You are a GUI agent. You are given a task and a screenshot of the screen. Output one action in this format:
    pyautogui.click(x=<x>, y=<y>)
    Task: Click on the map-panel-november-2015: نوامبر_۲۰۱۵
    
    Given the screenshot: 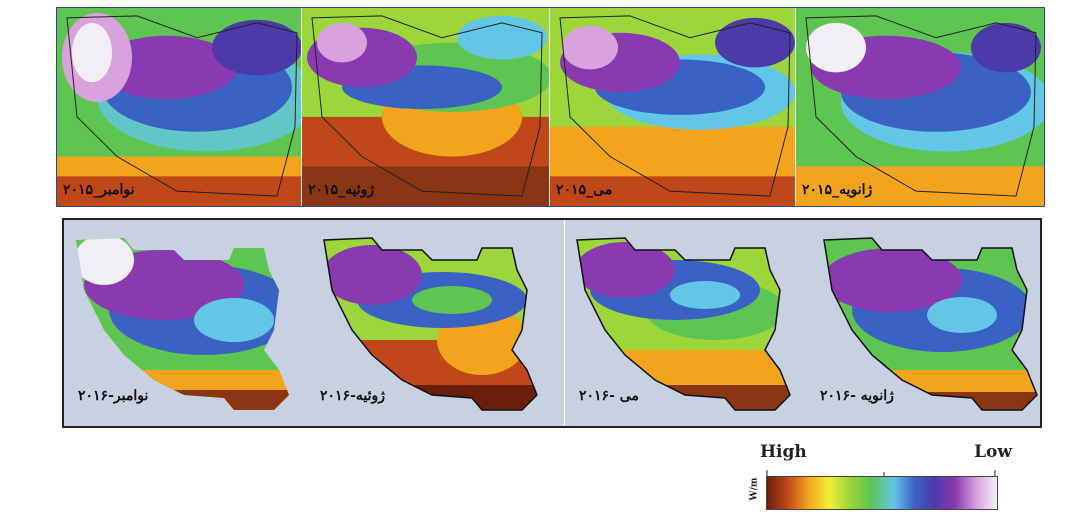 What is the action you would take?
    pyautogui.click(x=179, y=107)
    